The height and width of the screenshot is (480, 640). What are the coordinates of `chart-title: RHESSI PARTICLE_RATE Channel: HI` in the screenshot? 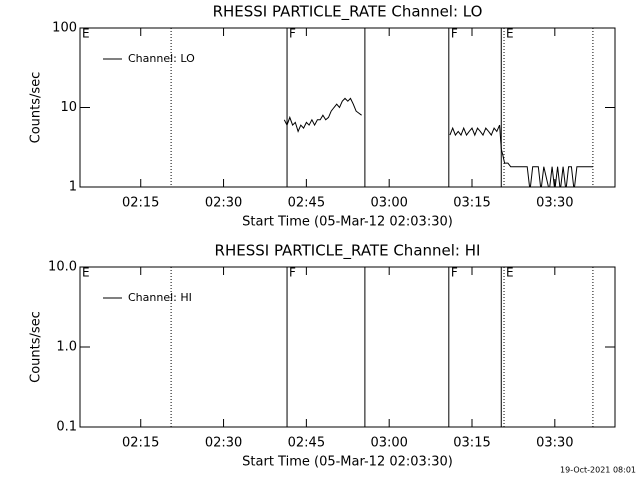 It's located at (348, 251).